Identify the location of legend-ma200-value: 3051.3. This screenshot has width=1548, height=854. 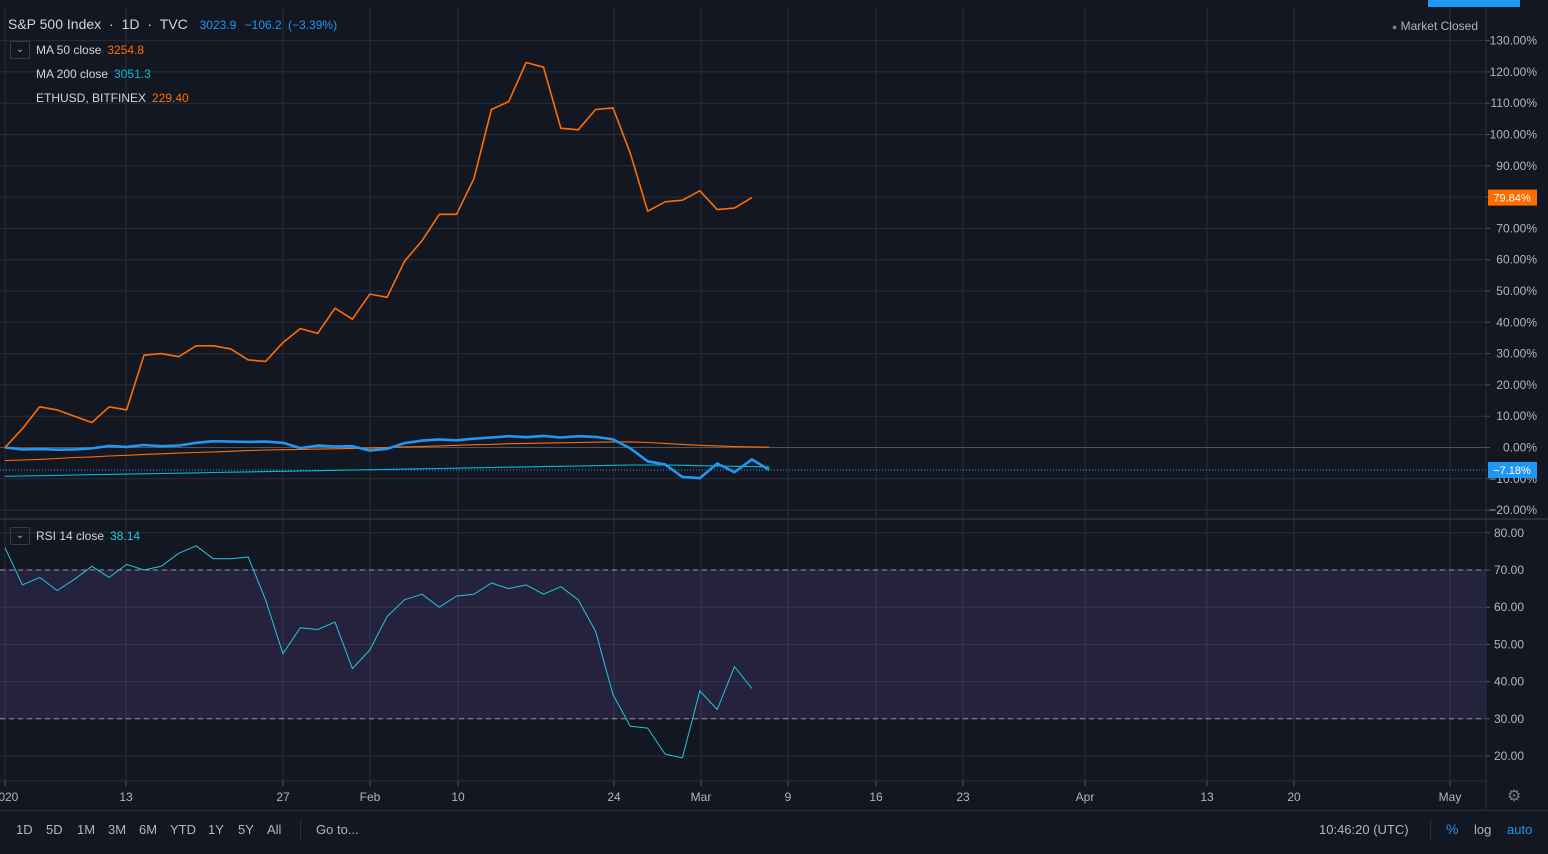
(132, 74).